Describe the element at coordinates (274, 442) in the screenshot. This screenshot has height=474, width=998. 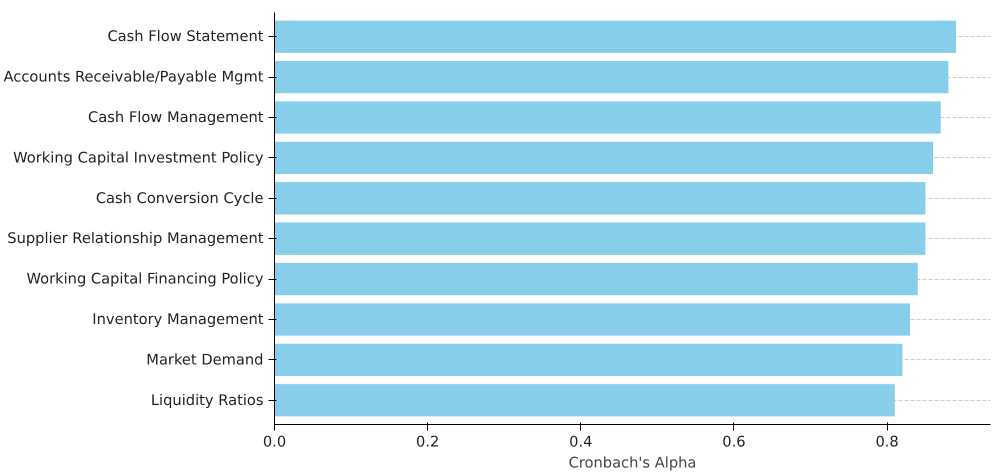
I see `x-tick-label: 0.0` at that location.